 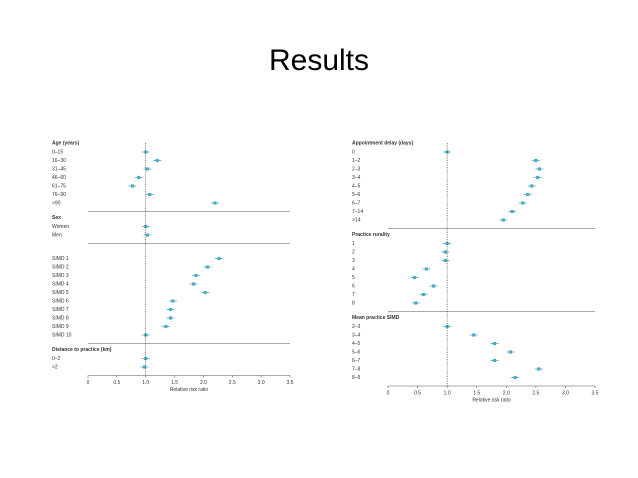 What do you see at coordinates (57, 235) in the screenshot?
I see `row-label: Men` at bounding box center [57, 235].